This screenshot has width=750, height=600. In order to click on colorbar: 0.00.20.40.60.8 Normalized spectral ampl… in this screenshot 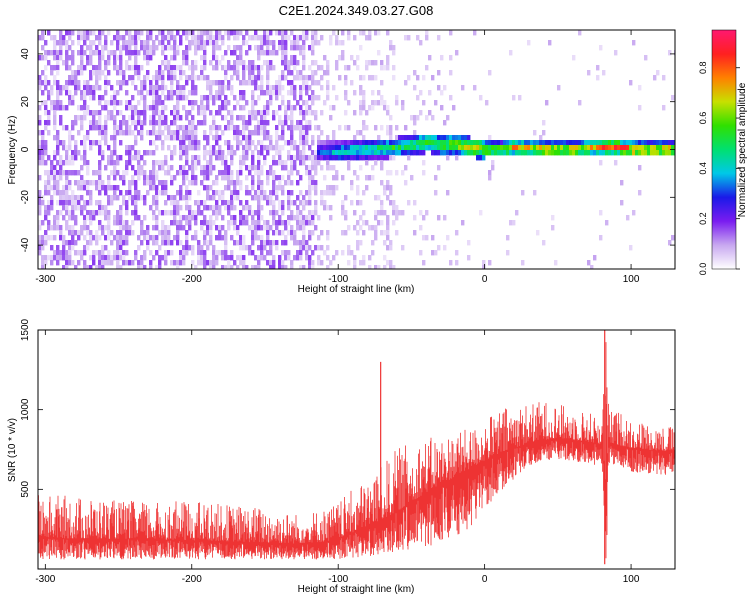, I will do `click(723, 152)`.